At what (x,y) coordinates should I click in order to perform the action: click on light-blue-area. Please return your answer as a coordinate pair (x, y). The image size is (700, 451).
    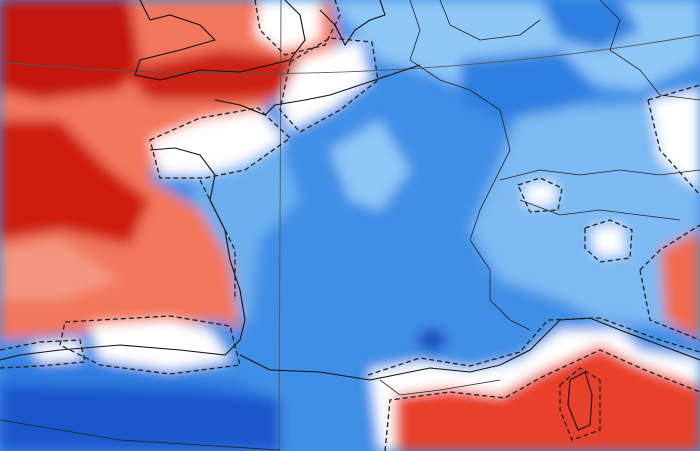
    Looking at the image, I should click on (370, 165).